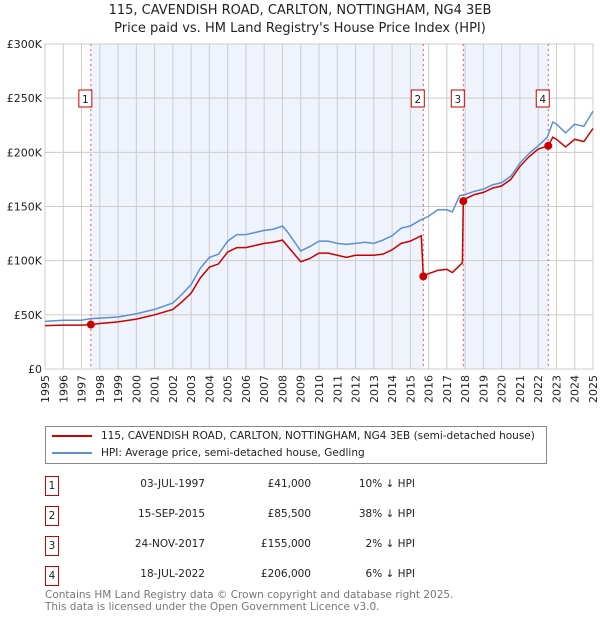 The height and width of the screenshot is (620, 600). What do you see at coordinates (285, 544) in the screenshot?
I see `sale-price: £155,000` at bounding box center [285, 544].